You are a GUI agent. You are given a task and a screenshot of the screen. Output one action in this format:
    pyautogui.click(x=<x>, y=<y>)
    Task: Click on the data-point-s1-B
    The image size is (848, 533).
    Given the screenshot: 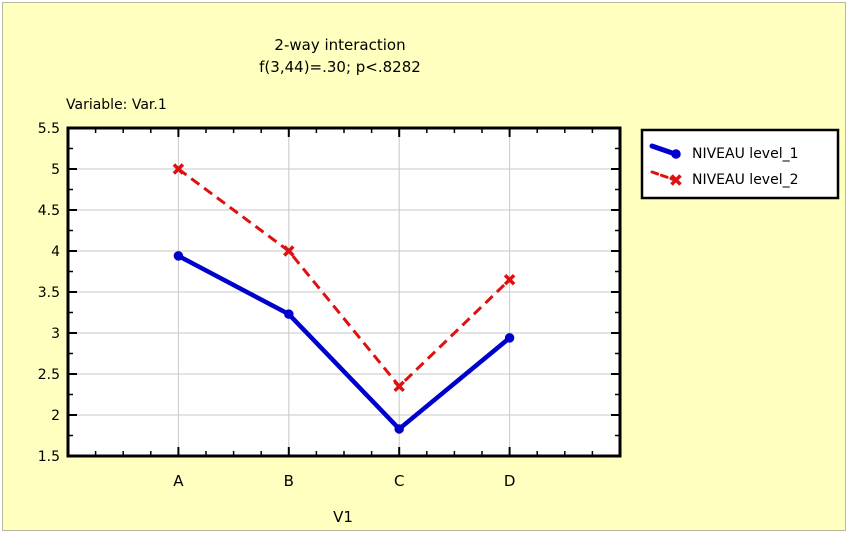 What is the action you would take?
    pyautogui.click(x=289, y=314)
    